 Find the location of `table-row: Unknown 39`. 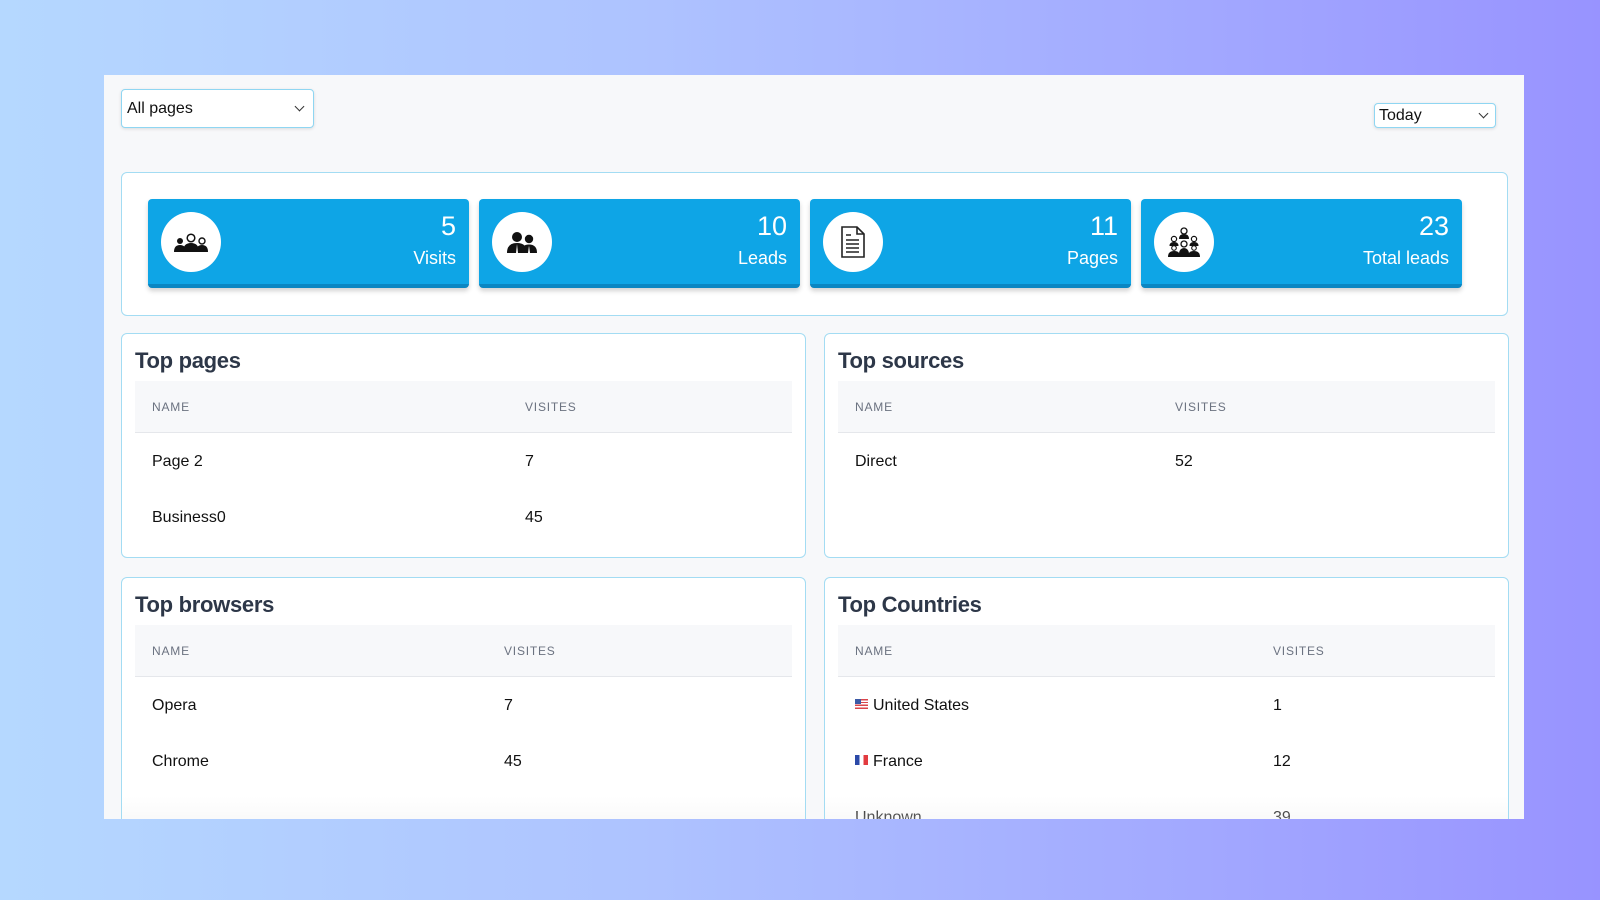

table-row: Unknown 39 is located at coordinates (1166, 804).